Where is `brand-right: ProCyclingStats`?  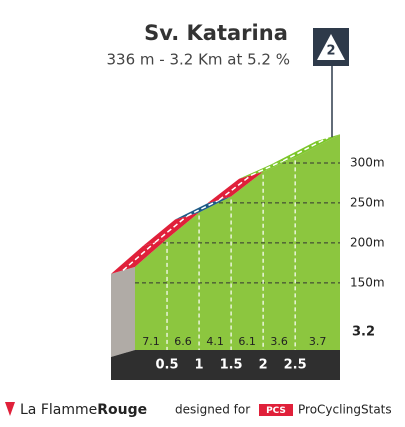 brand-right: ProCyclingStats is located at coordinates (345, 410).